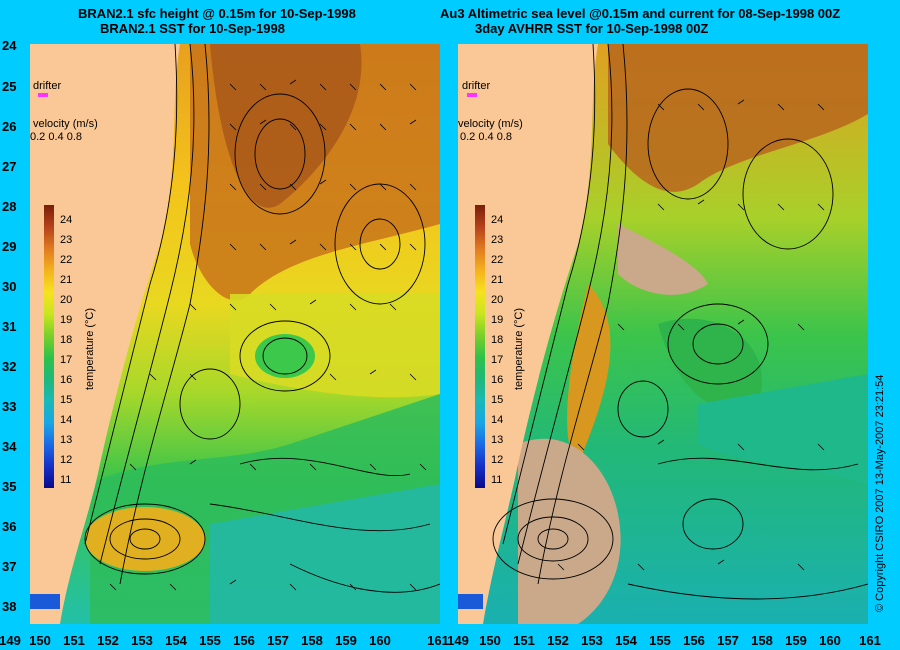 Image resolution: width=900 pixels, height=650 pixels. I want to click on y-tick-32: 32, so click(9, 366).